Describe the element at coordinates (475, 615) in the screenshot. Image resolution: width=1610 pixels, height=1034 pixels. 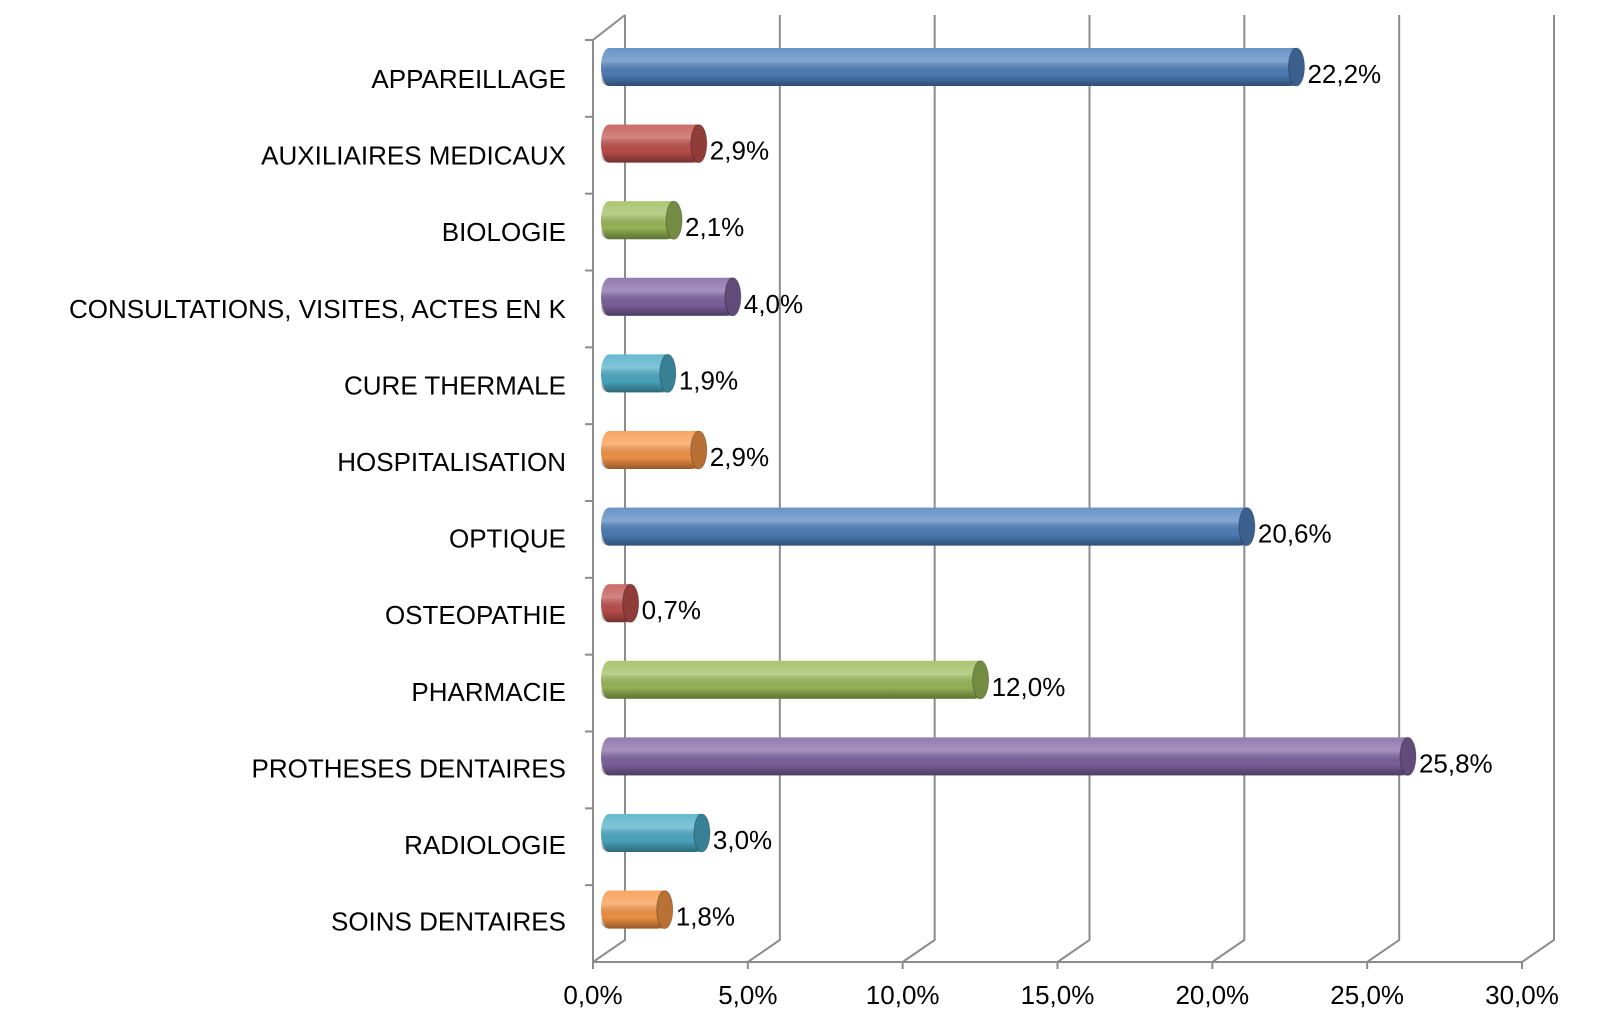
I see `y-tick-label: OSTEOPATHIE` at that location.